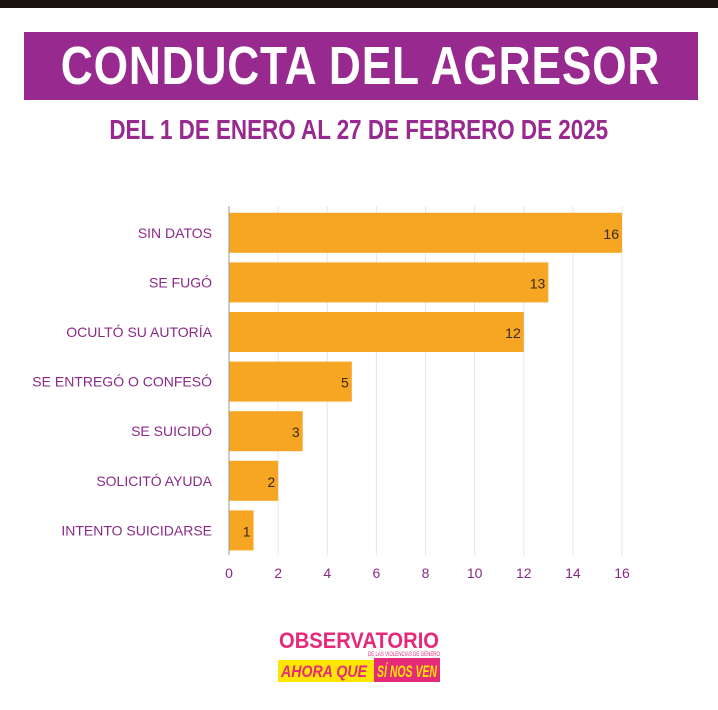 This screenshot has height=710, width=718. I want to click on logo-ahora-que-text: AHORA QUE, so click(323, 671).